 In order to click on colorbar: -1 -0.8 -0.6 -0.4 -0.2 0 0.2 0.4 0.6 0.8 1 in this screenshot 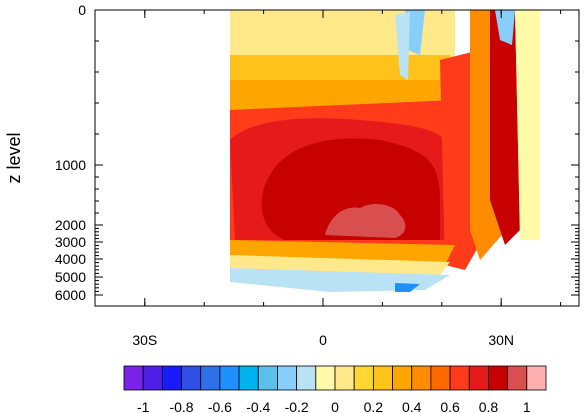, I will do `click(335, 389)`.